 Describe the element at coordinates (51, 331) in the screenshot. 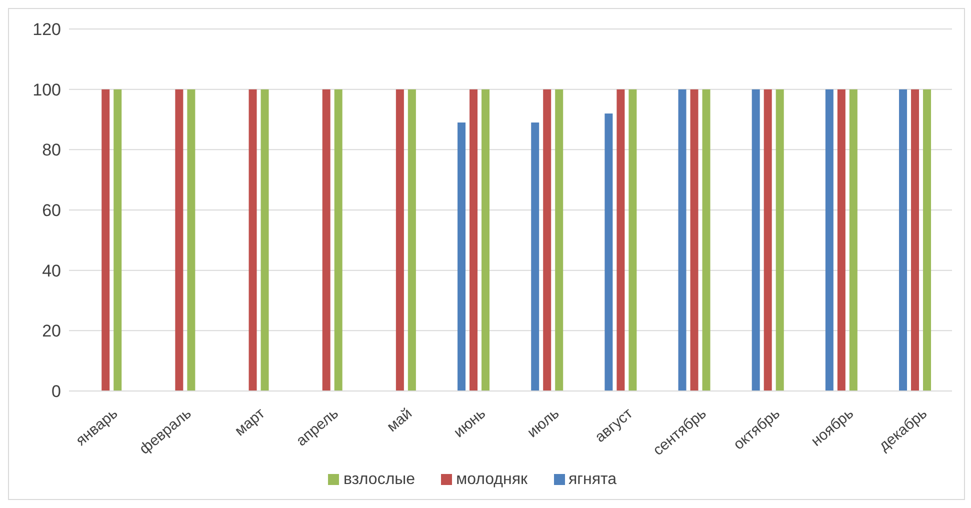

I see `y-tick-label: 20` at that location.